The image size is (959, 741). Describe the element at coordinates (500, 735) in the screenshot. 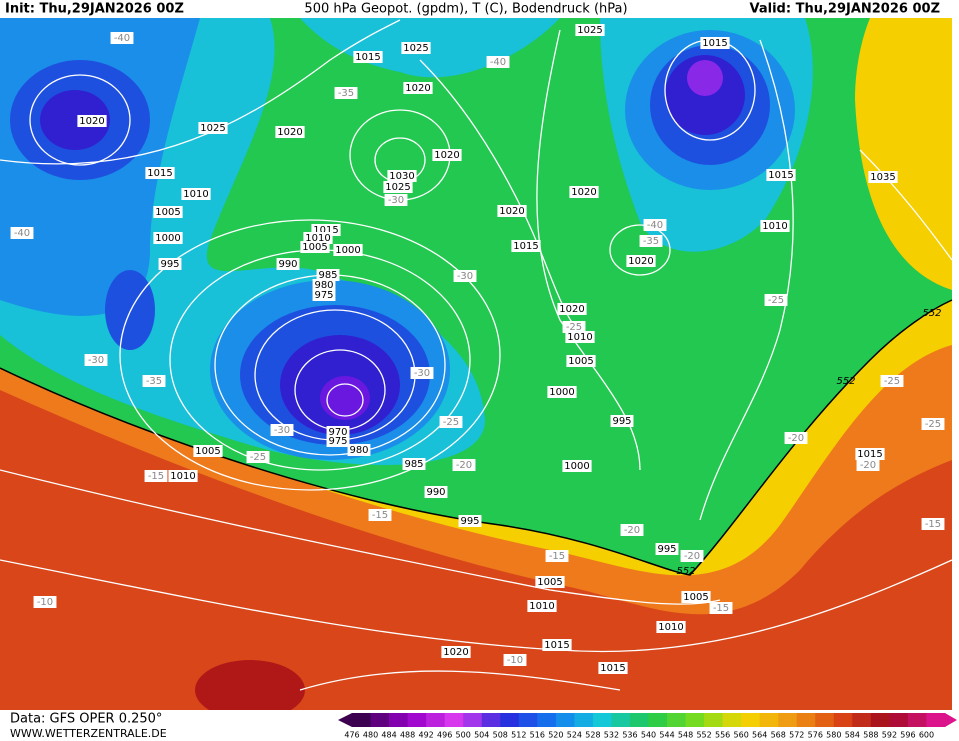

I see `legend-label: 508` at that location.